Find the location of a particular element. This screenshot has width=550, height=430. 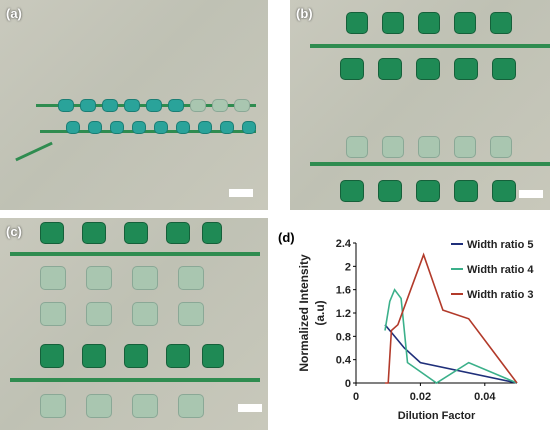

panel-a-label: (a) is located at coordinates (14, 13).